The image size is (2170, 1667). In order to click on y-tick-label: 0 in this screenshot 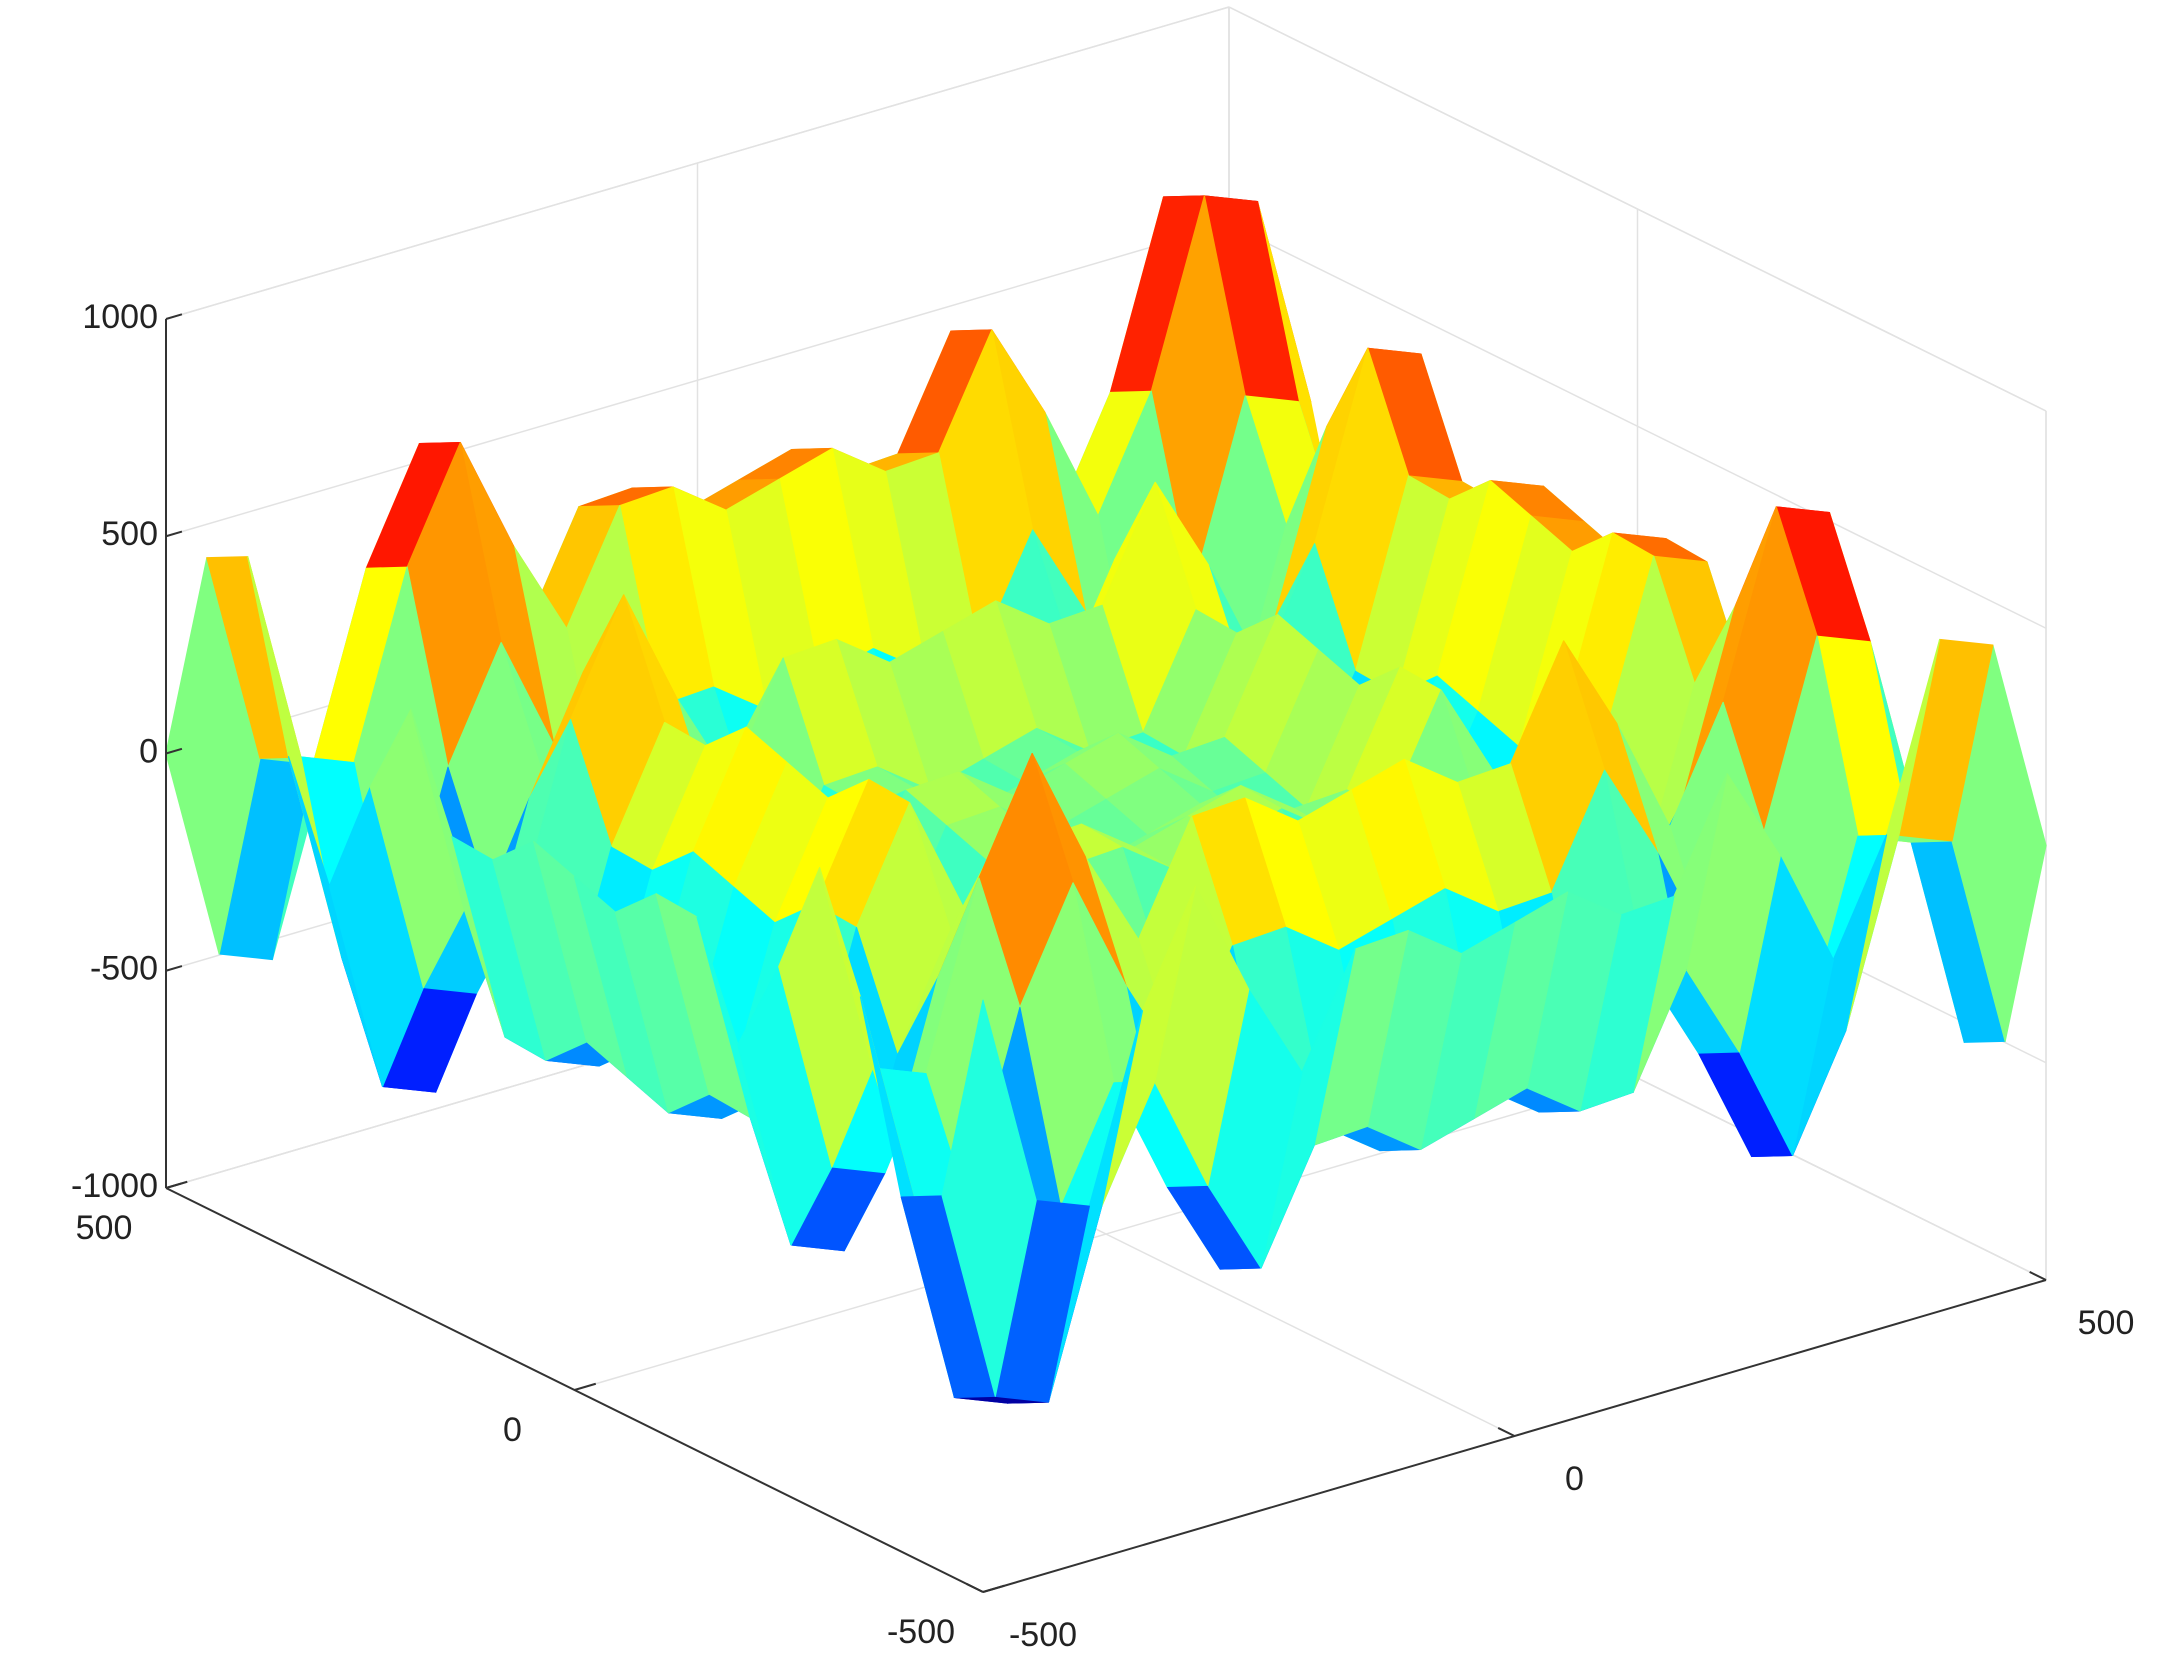, I will do `click(512, 1430)`.